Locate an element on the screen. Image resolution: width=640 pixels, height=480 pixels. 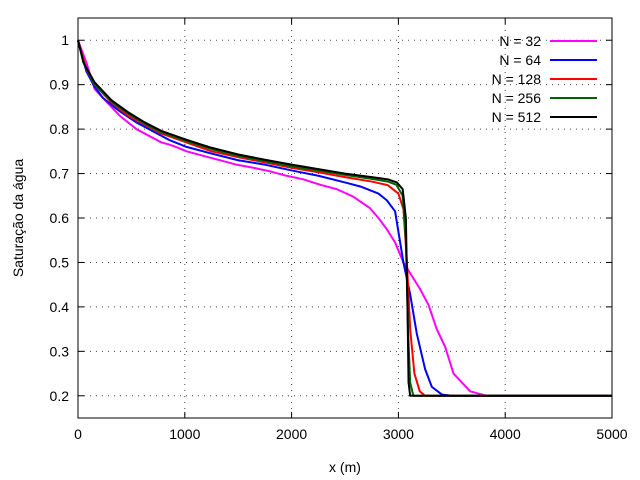
legend-label-5: N = 512 is located at coordinates (517, 117).